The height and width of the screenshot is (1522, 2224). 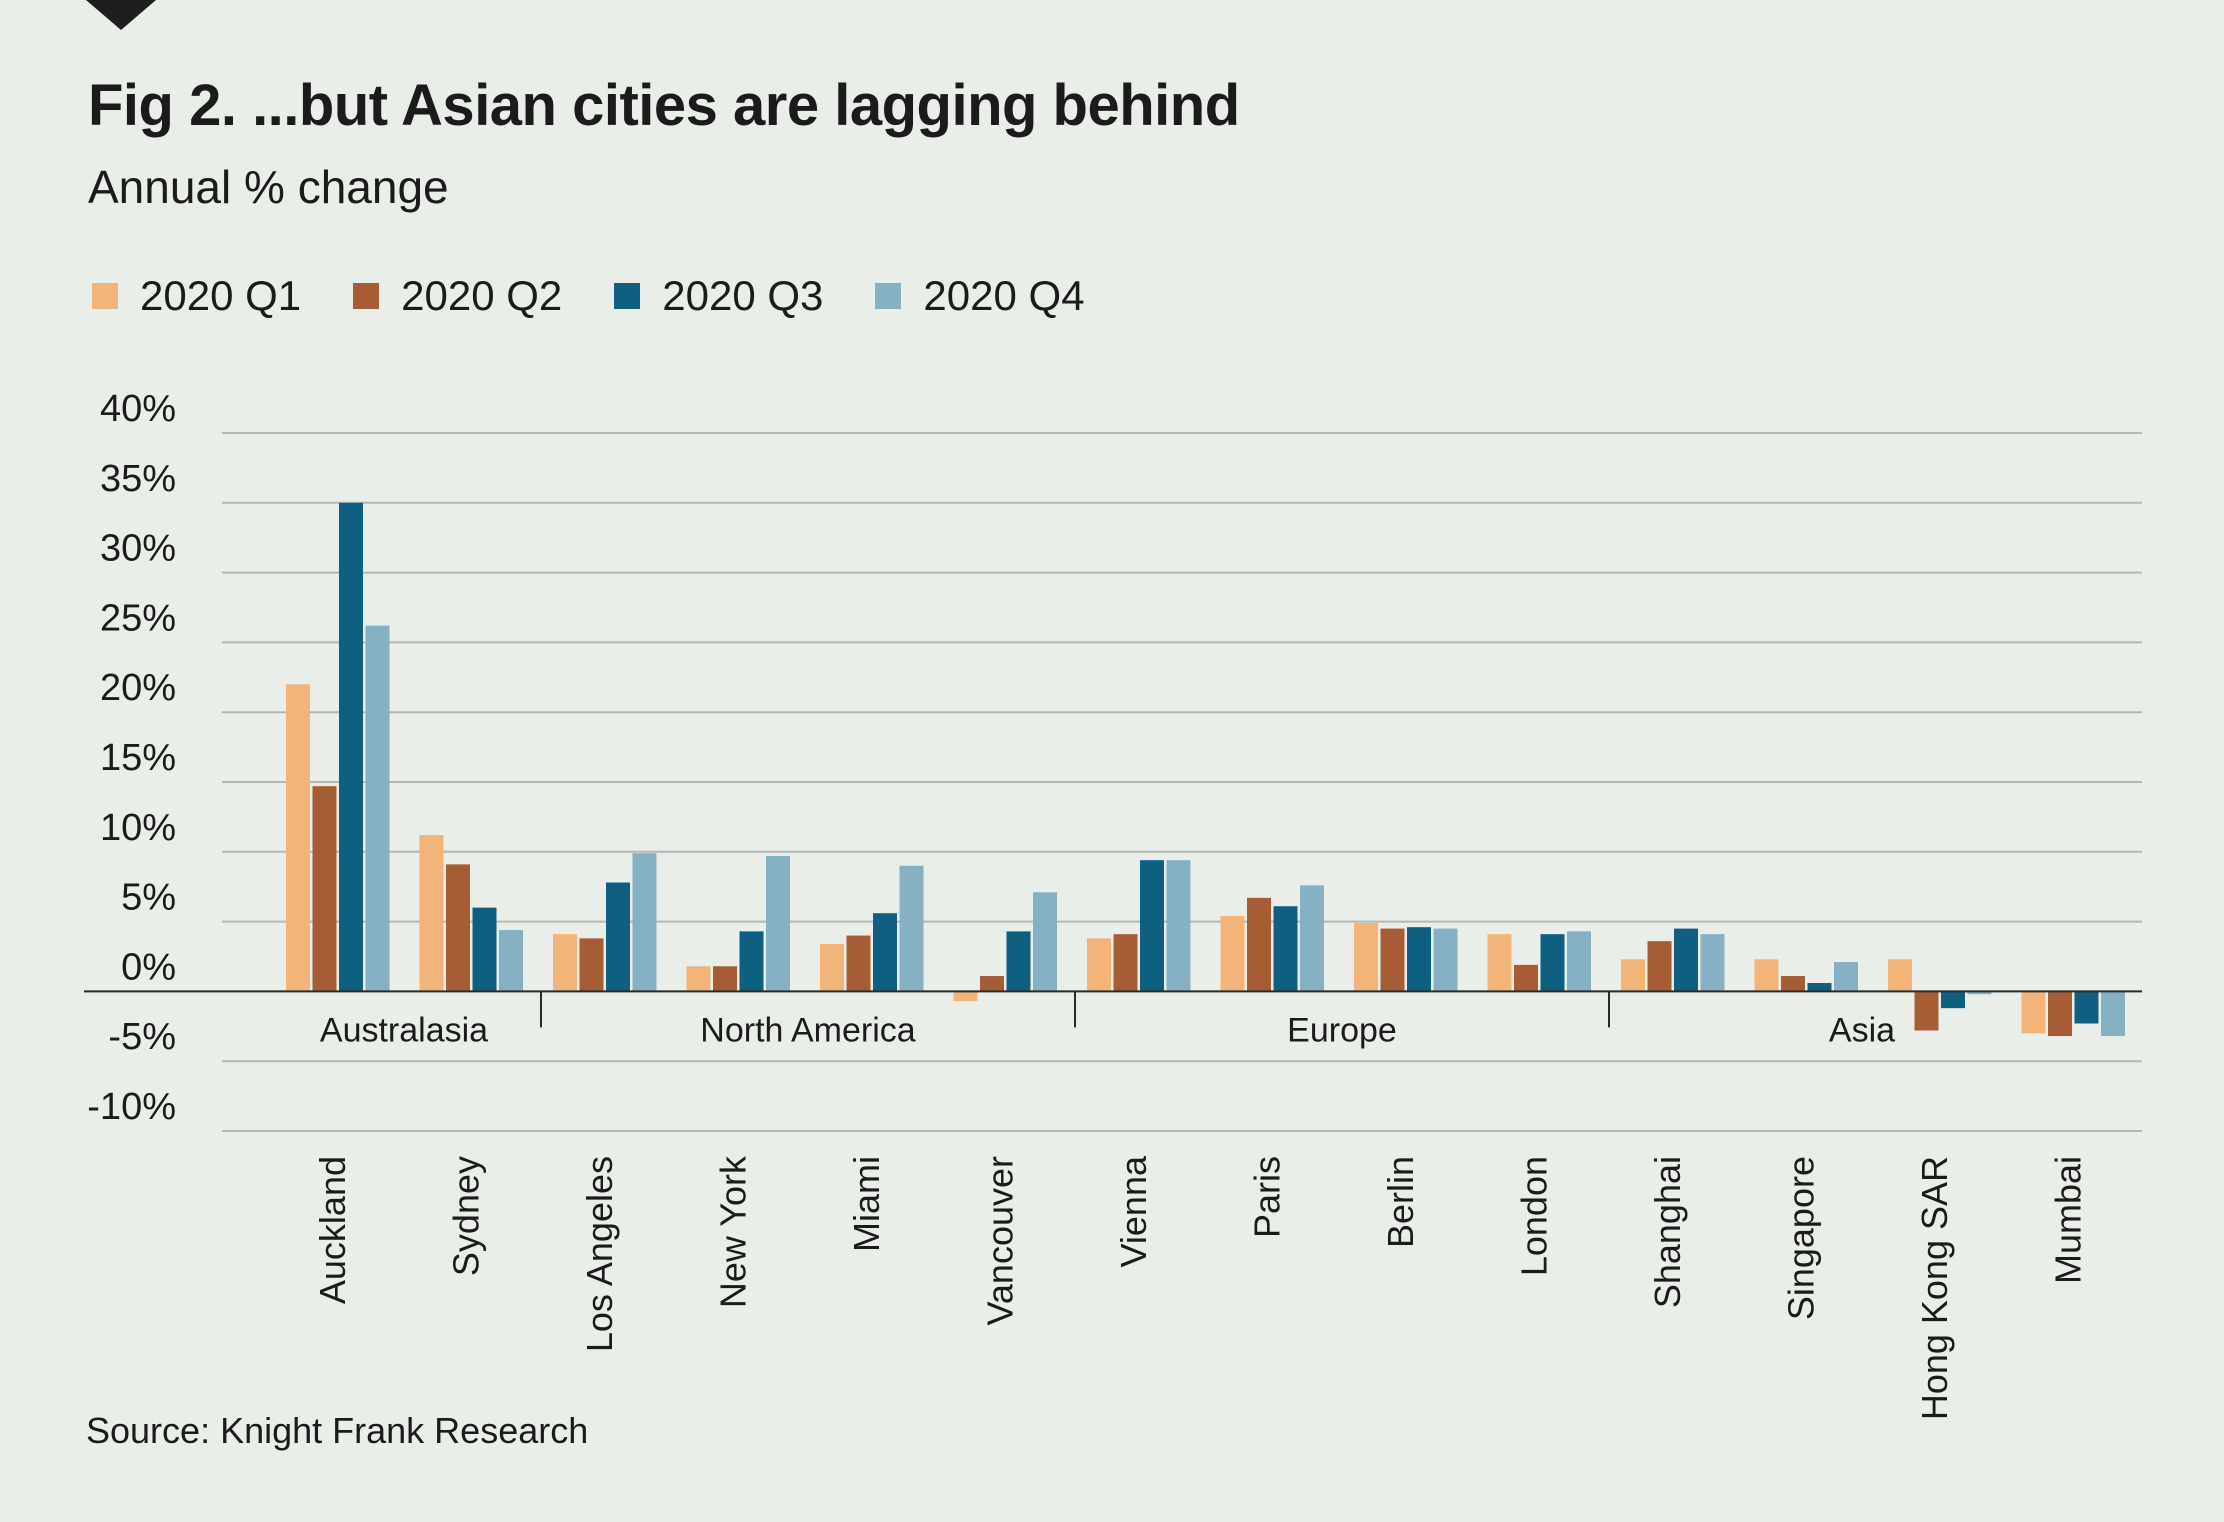 I want to click on group-label: Asia, so click(x=1862, y=1030).